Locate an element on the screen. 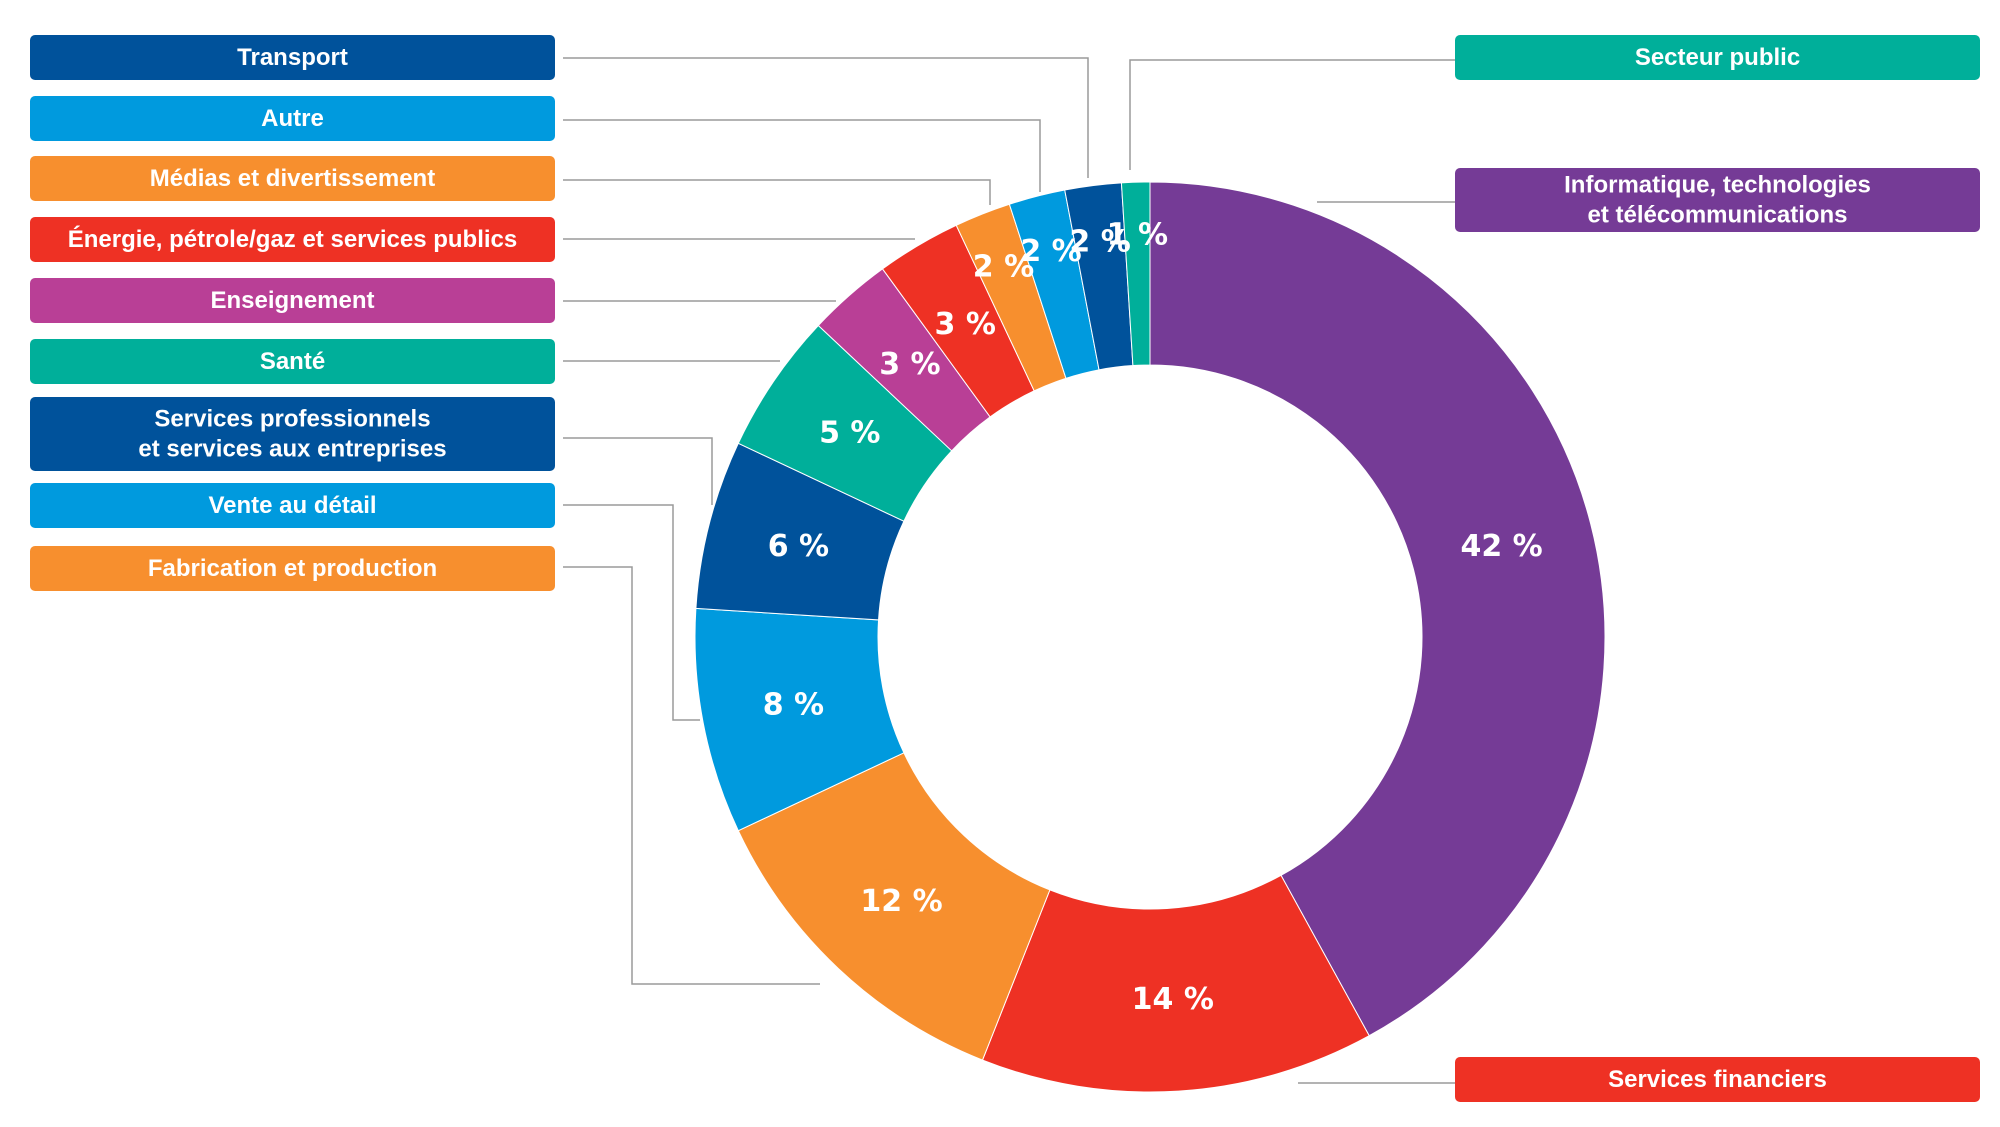 Image resolution: width=2000 pixels, height=1127 pixels. legend-item-transport: Transport is located at coordinates (292, 57).